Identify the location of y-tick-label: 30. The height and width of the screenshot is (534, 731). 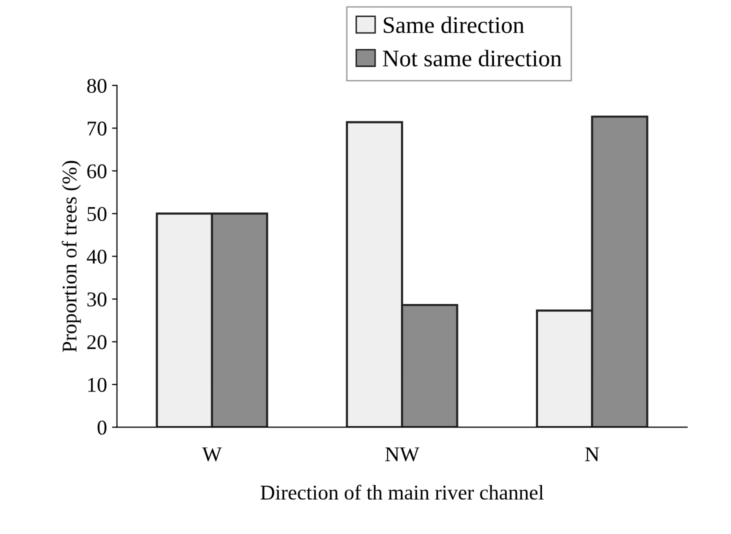
(96, 299).